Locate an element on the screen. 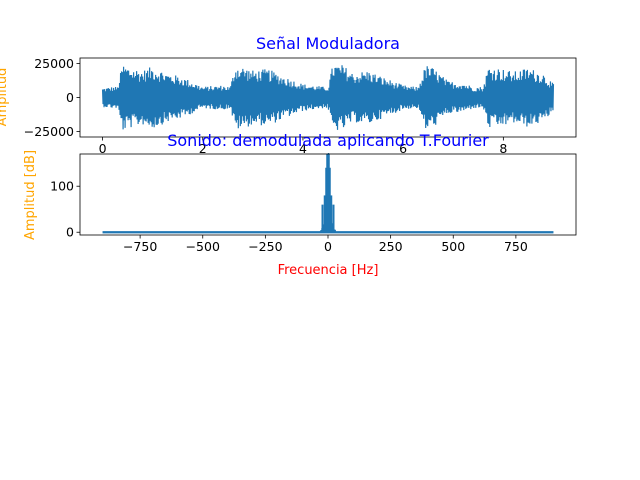 This screenshot has height=480, width=640. x-tick-label: 2 is located at coordinates (203, 148).